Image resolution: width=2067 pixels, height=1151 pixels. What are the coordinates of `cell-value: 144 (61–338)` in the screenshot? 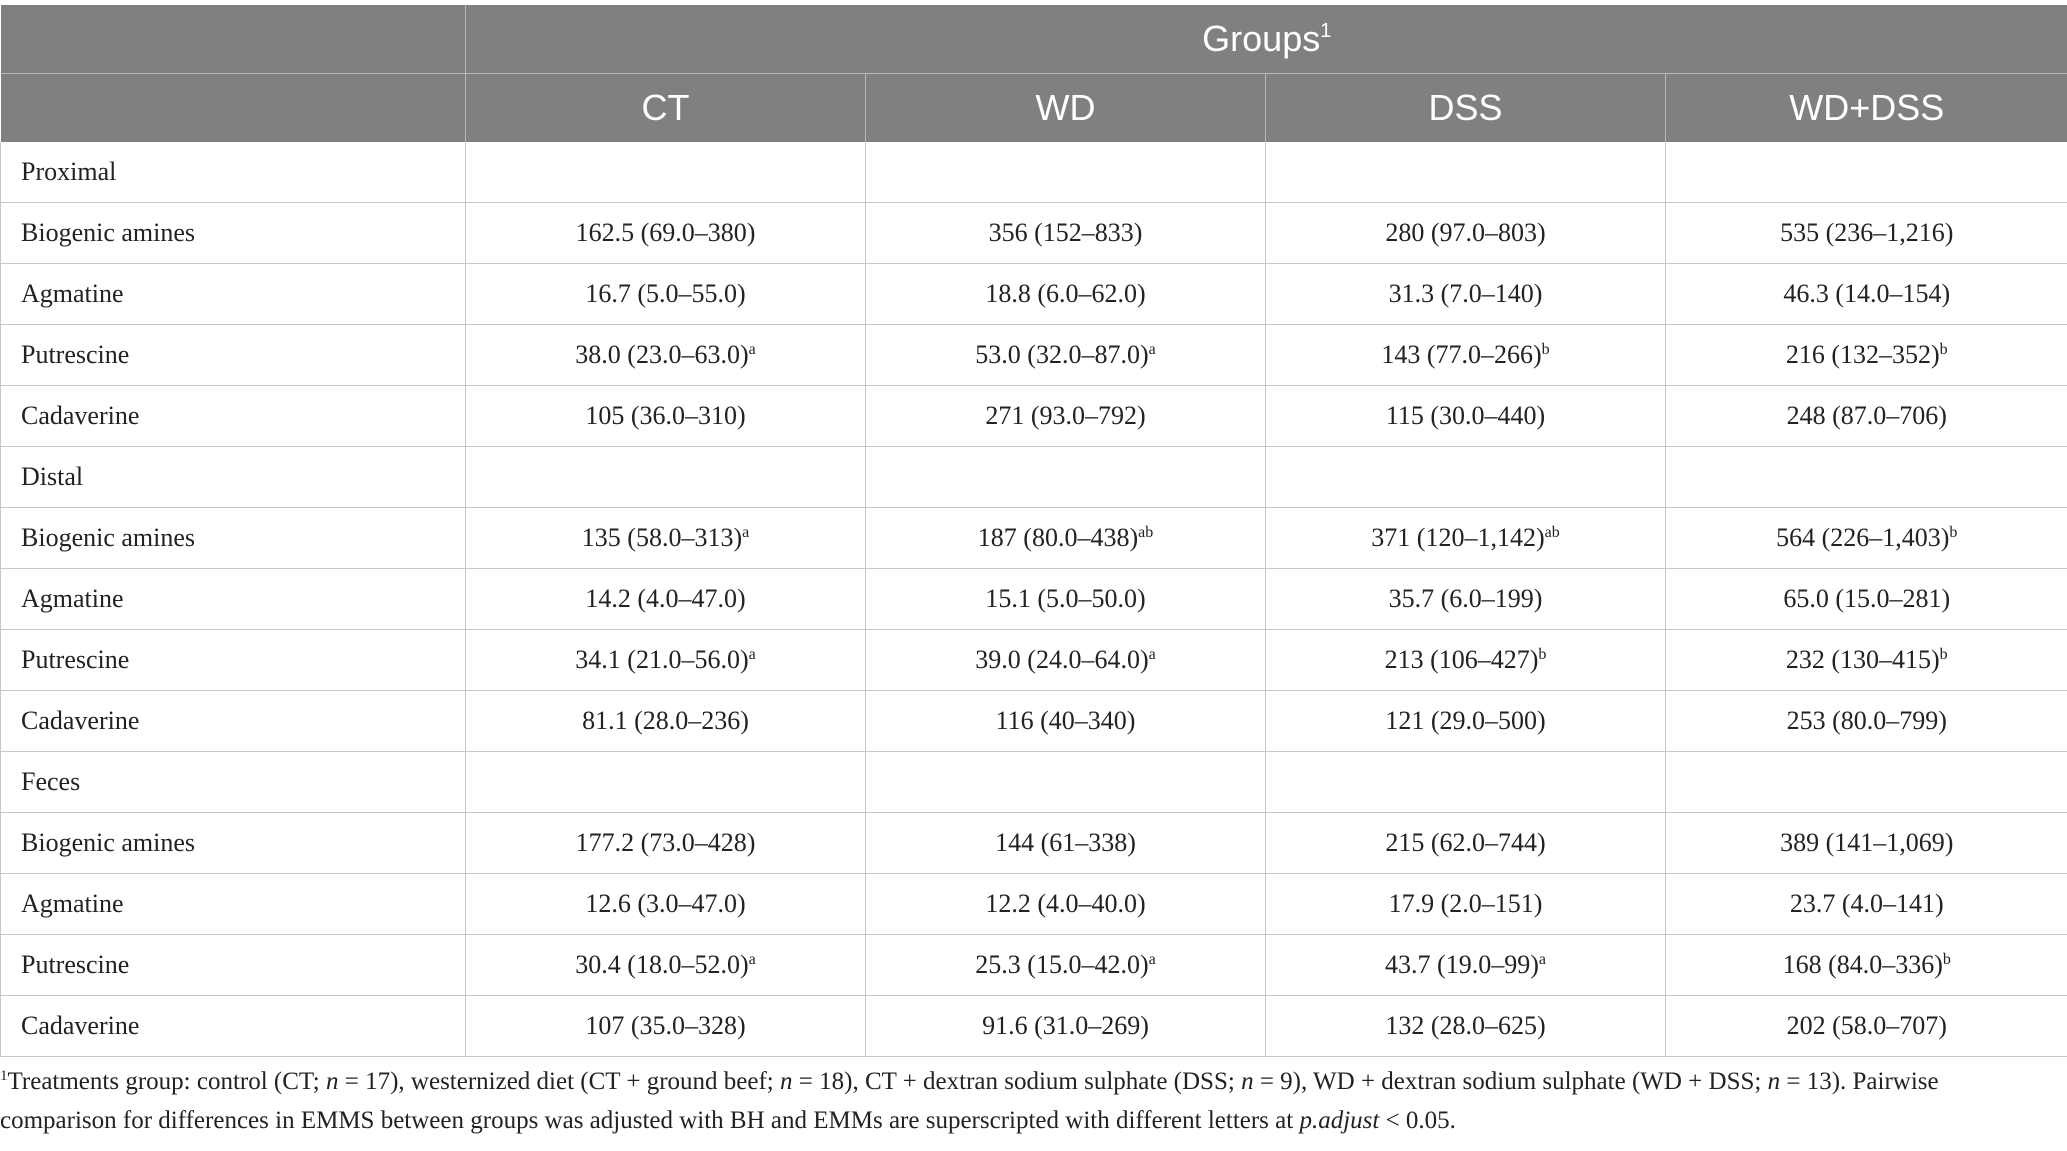 It's located at (1065, 842).